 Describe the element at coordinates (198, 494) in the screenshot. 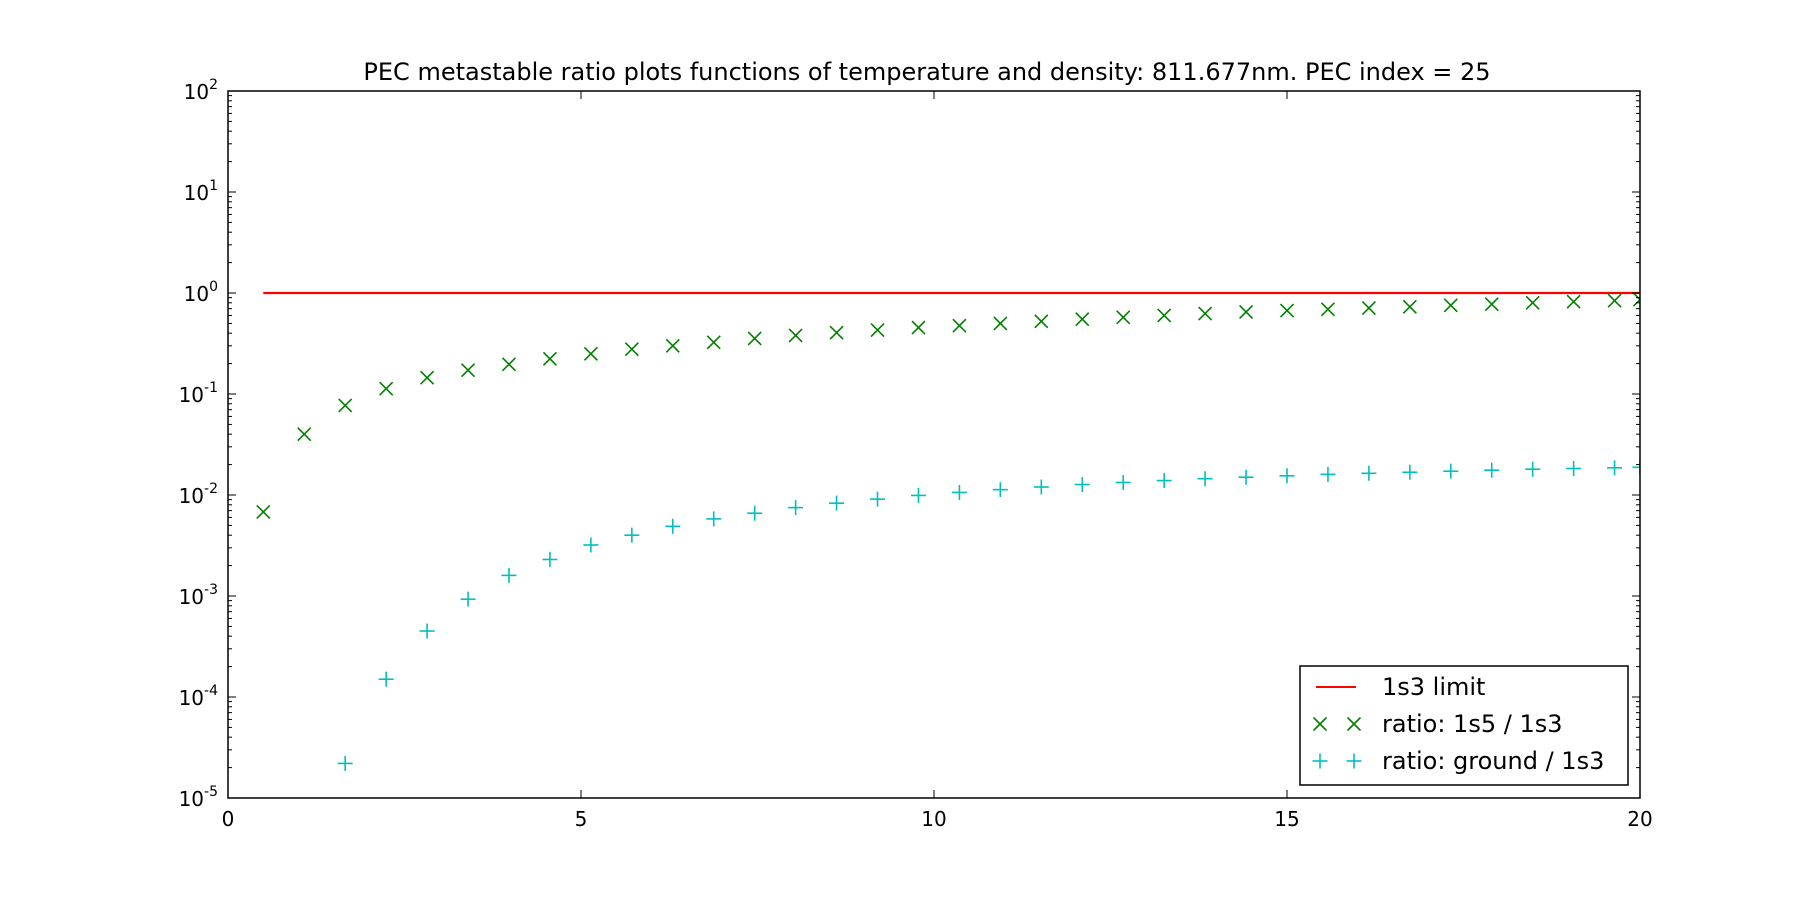

I see `y-tick-label: 10⁻²` at that location.